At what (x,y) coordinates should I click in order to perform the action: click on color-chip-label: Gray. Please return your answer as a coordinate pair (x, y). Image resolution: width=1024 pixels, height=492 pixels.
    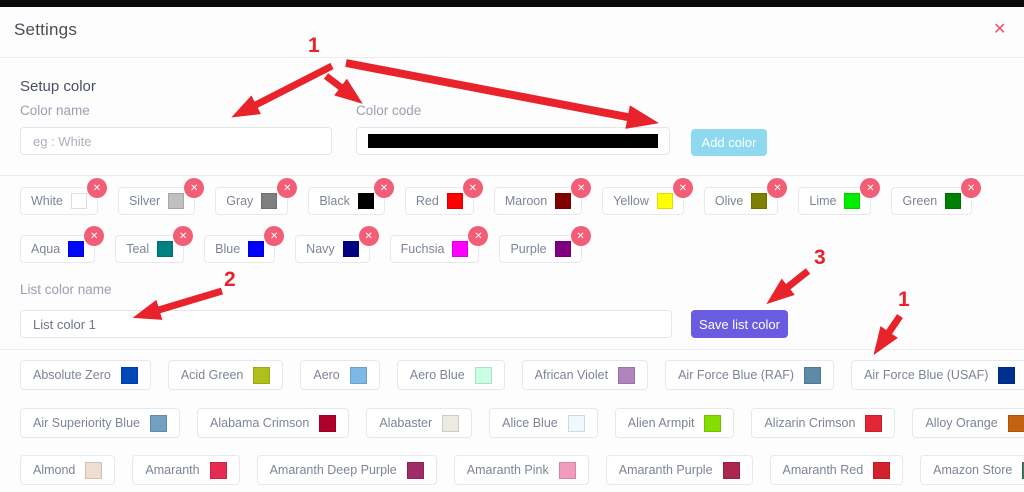
    Looking at the image, I should click on (240, 201).